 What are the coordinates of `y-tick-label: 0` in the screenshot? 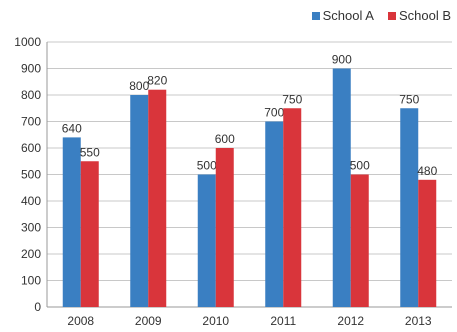 It's located at (37, 307).